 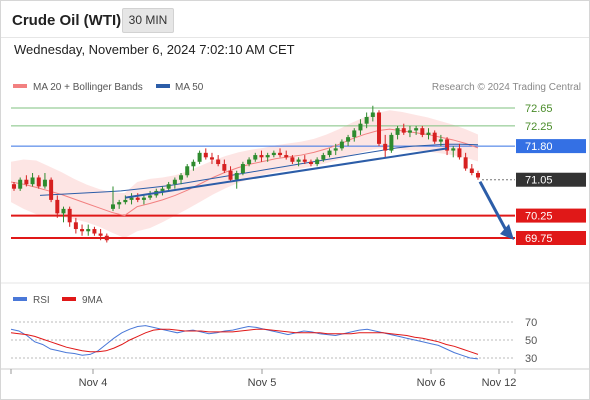 I want to click on level-label-72.25: 72.25, so click(x=539, y=127).